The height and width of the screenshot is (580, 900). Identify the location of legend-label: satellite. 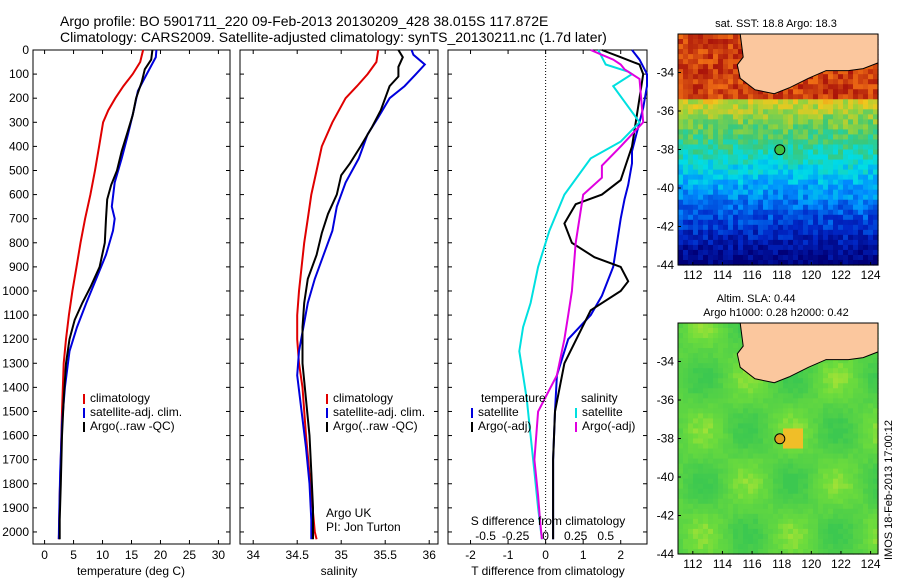
(602, 412).